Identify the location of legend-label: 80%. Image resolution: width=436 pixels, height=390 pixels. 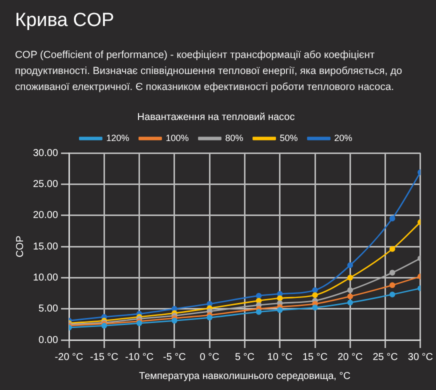
(234, 137).